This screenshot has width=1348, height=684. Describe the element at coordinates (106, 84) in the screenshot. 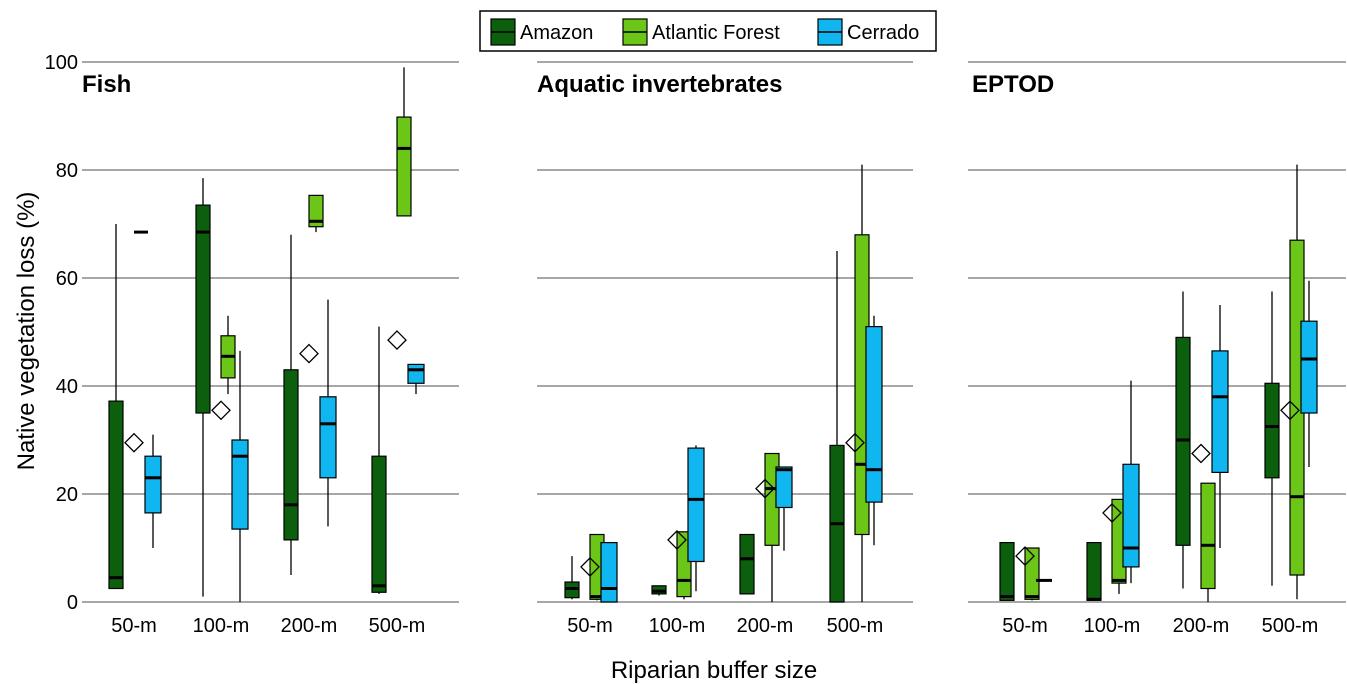

I see `panel-title: Fish` at that location.